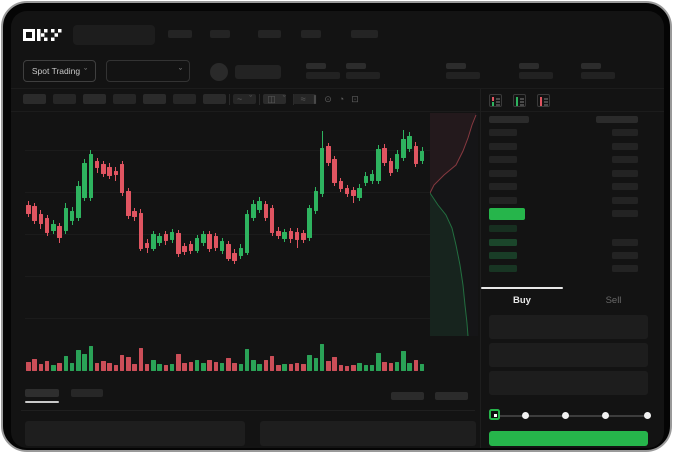 The width and height of the screenshot is (673, 453). What do you see at coordinates (42, 393) in the screenshot?
I see `bottom-tab-active-placeholder` at bounding box center [42, 393].